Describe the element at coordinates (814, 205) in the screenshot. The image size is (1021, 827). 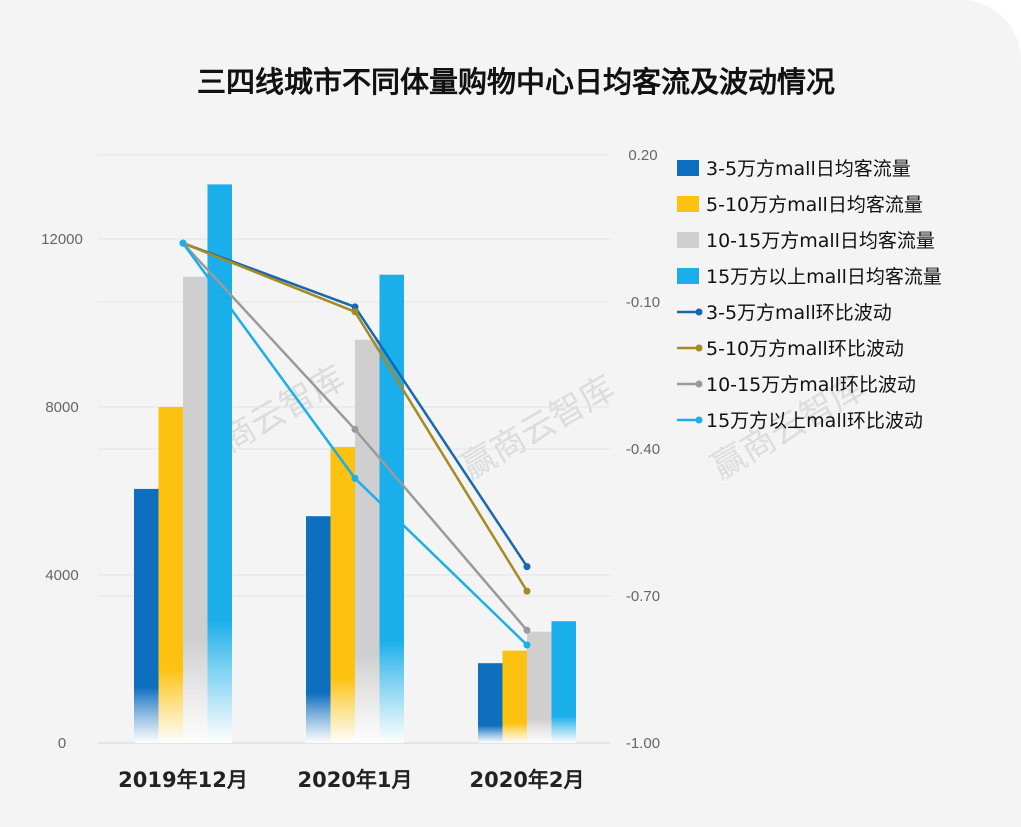
I see `legend-label: 5-10万方mall日均客流量` at that location.